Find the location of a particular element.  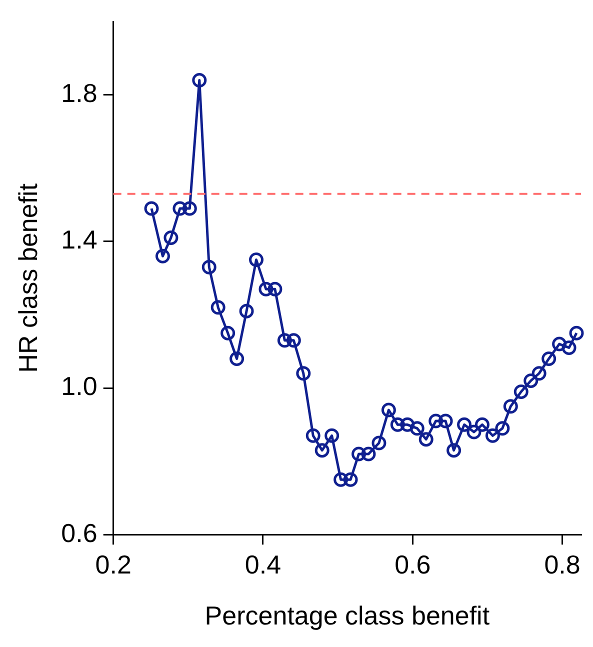

x-tick-label: 0.2 is located at coordinates (113, 564).